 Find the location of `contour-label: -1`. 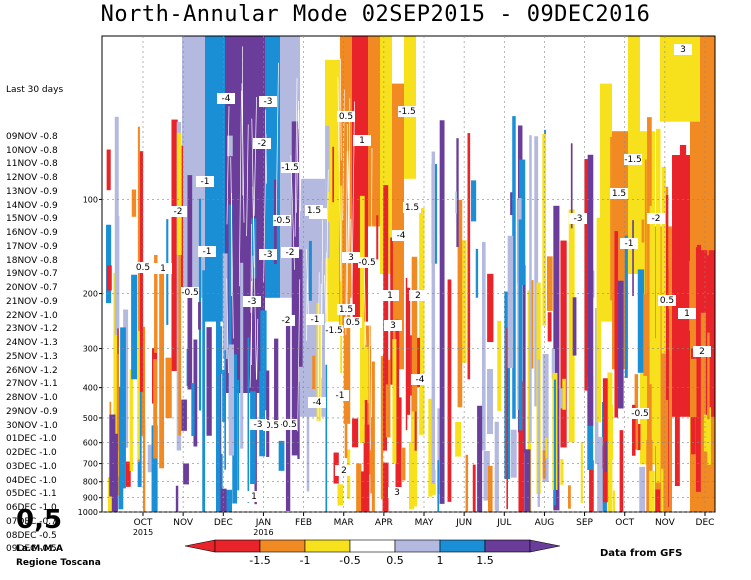

contour-label: -1 is located at coordinates (207, 252).